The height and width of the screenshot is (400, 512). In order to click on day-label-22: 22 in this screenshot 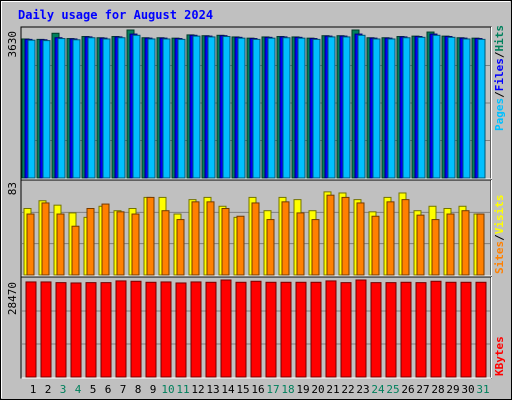, I will do `click(347, 389)`.